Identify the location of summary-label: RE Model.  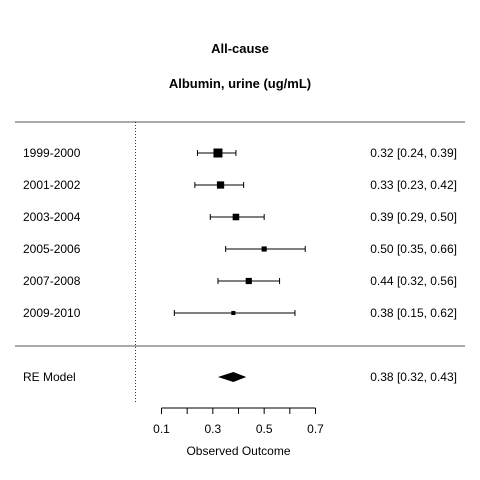
(49, 377).